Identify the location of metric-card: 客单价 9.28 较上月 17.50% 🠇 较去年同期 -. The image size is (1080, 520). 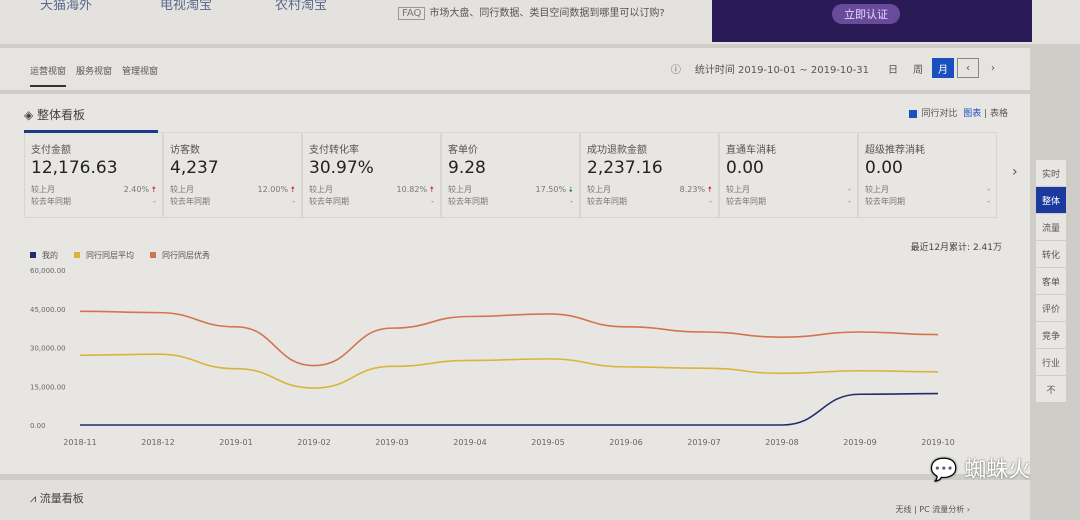
(510, 175).